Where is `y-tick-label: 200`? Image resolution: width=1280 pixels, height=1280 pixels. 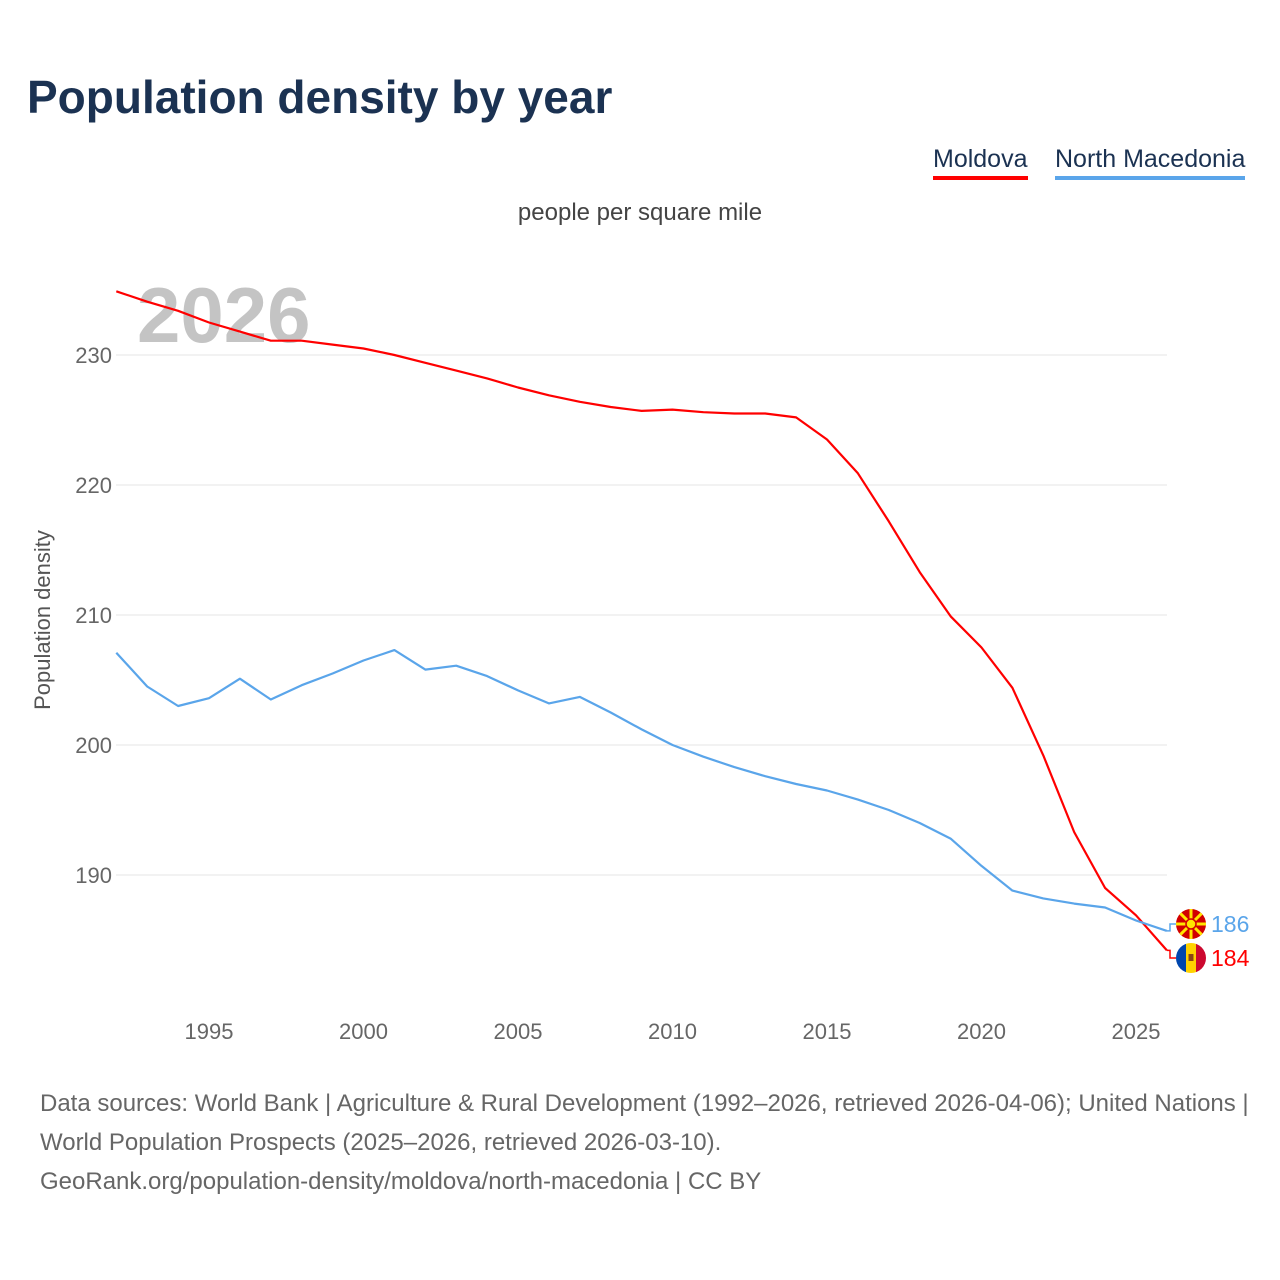
y-tick-label: 200 is located at coordinates (93, 745).